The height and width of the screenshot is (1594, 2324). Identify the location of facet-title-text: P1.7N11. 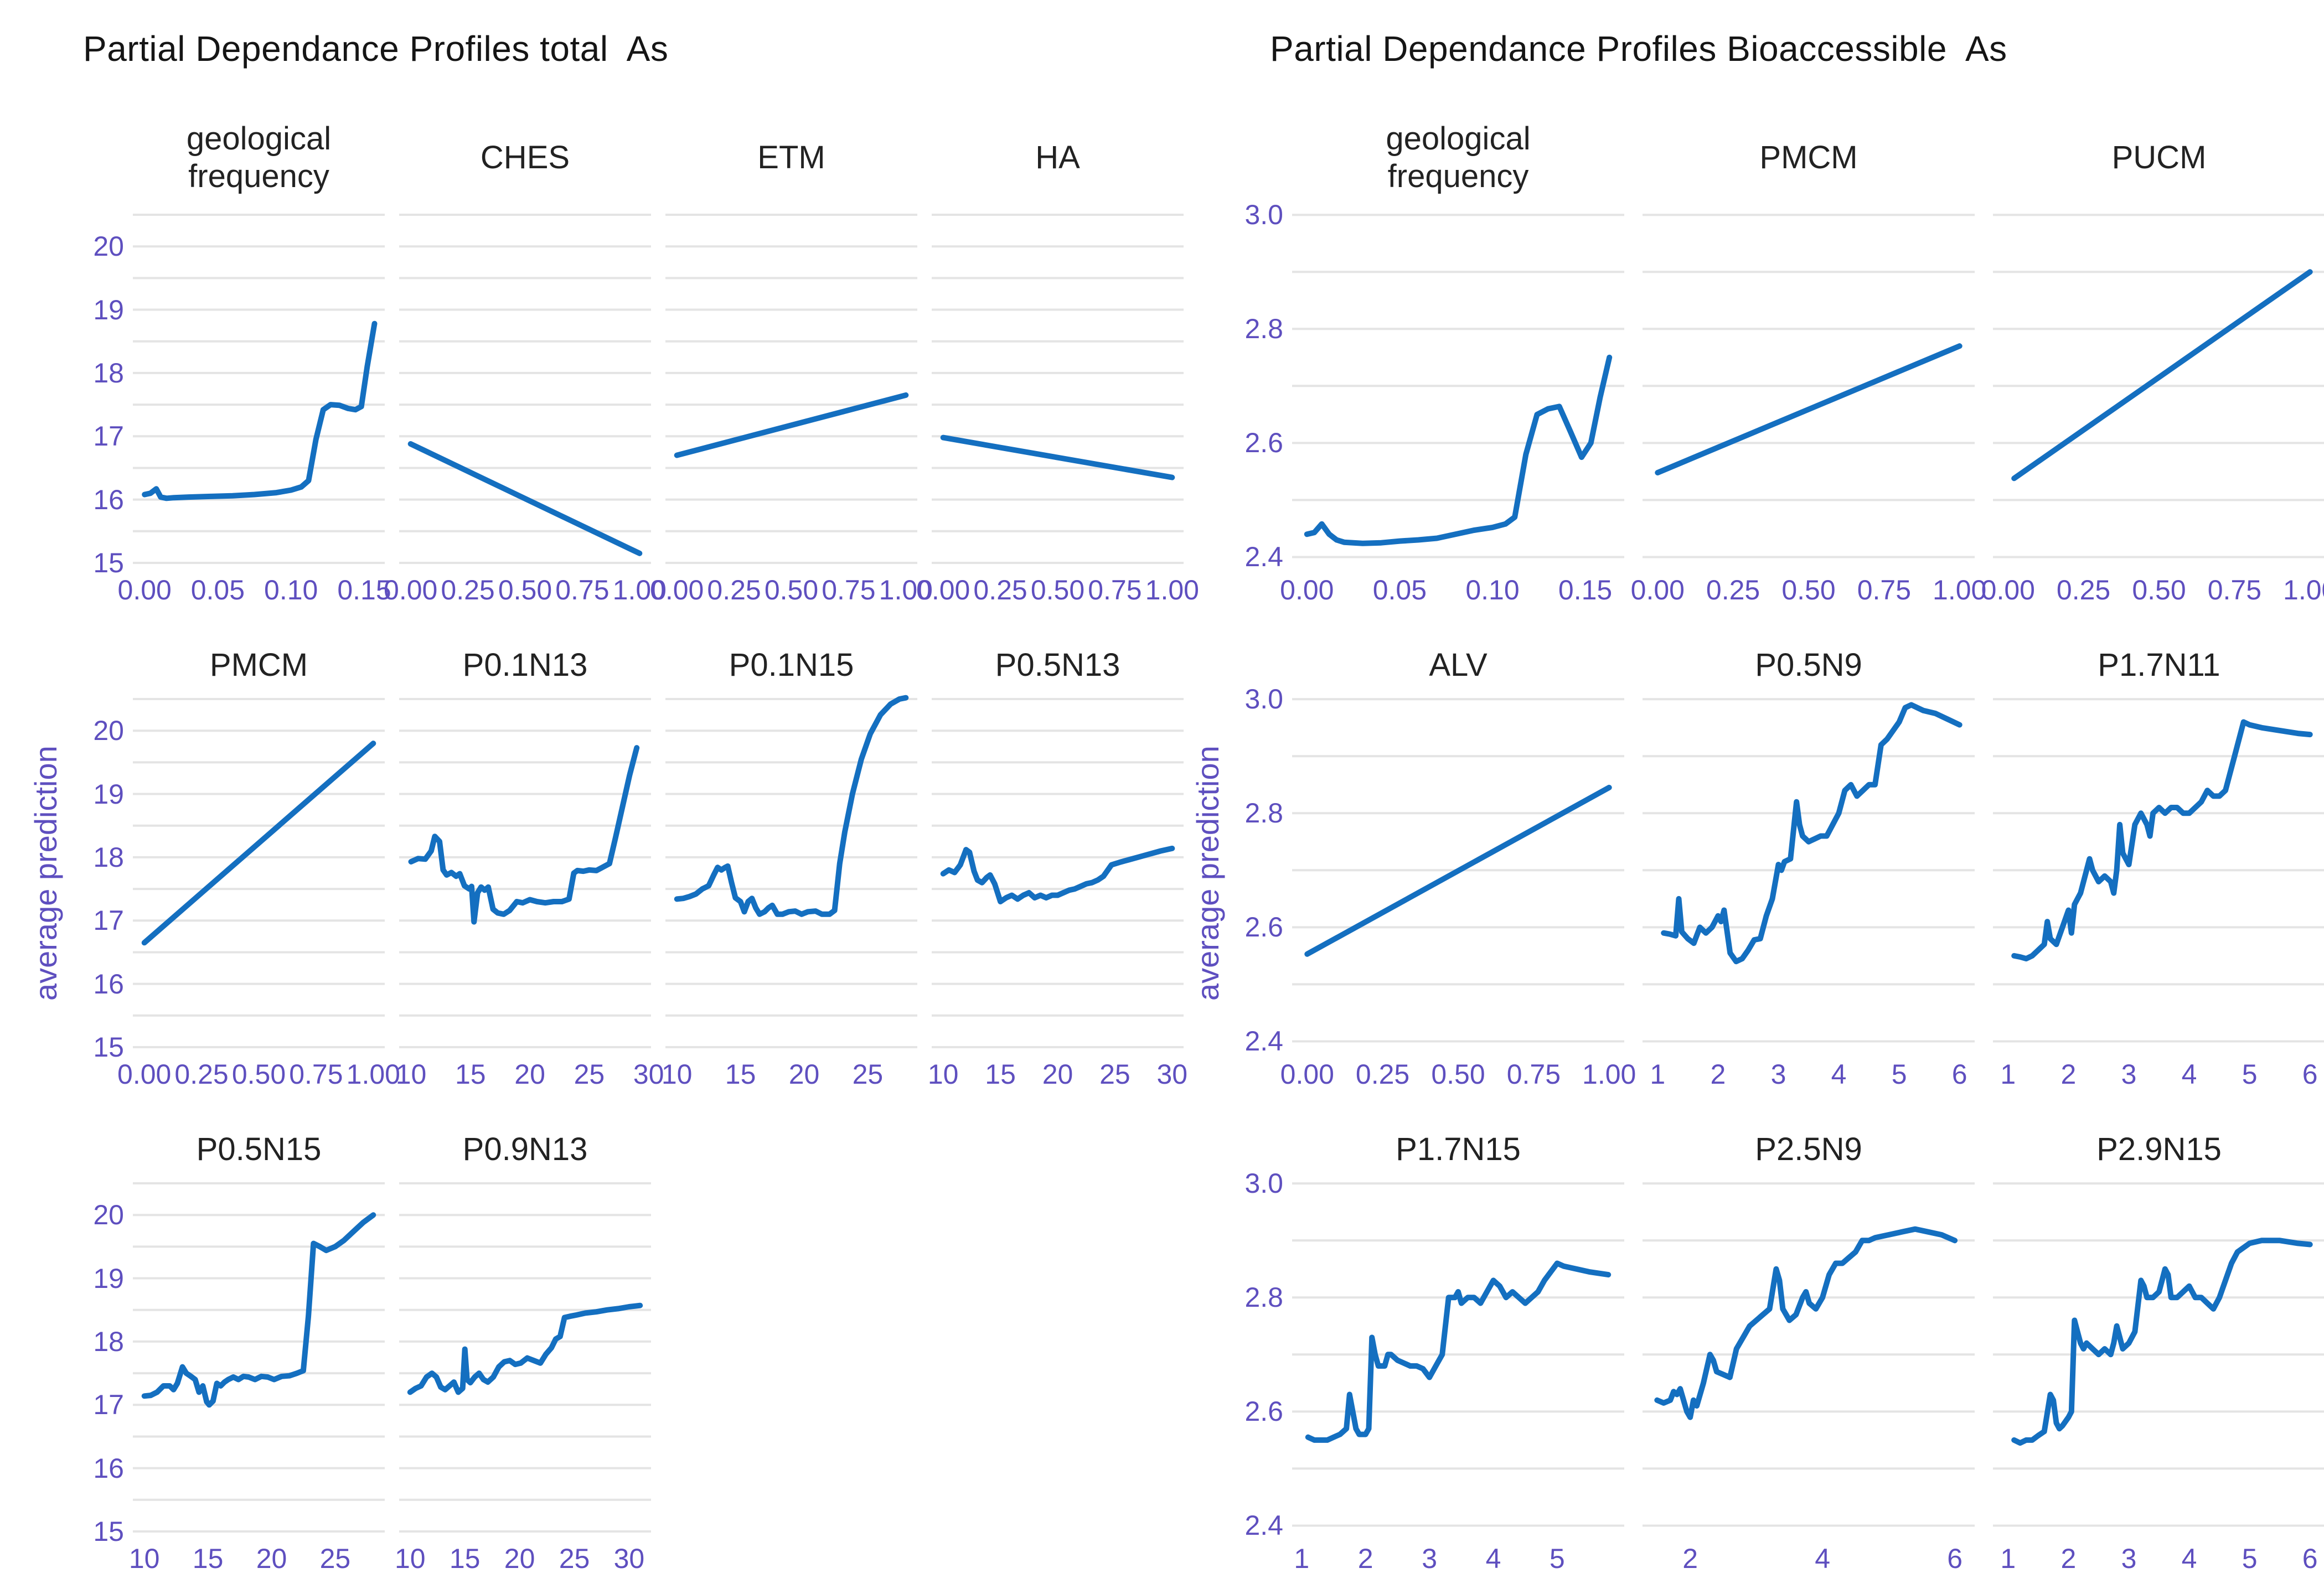
(2159, 666).